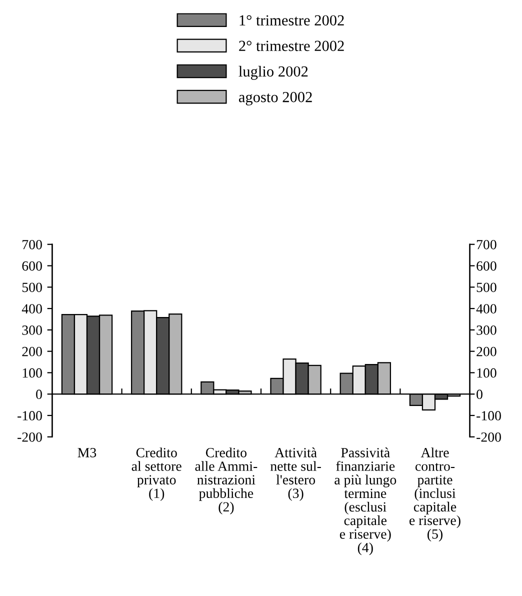 This screenshot has height=596, width=522. Describe the element at coordinates (87, 453) in the screenshot. I see `x-tick-label: M3` at that location.